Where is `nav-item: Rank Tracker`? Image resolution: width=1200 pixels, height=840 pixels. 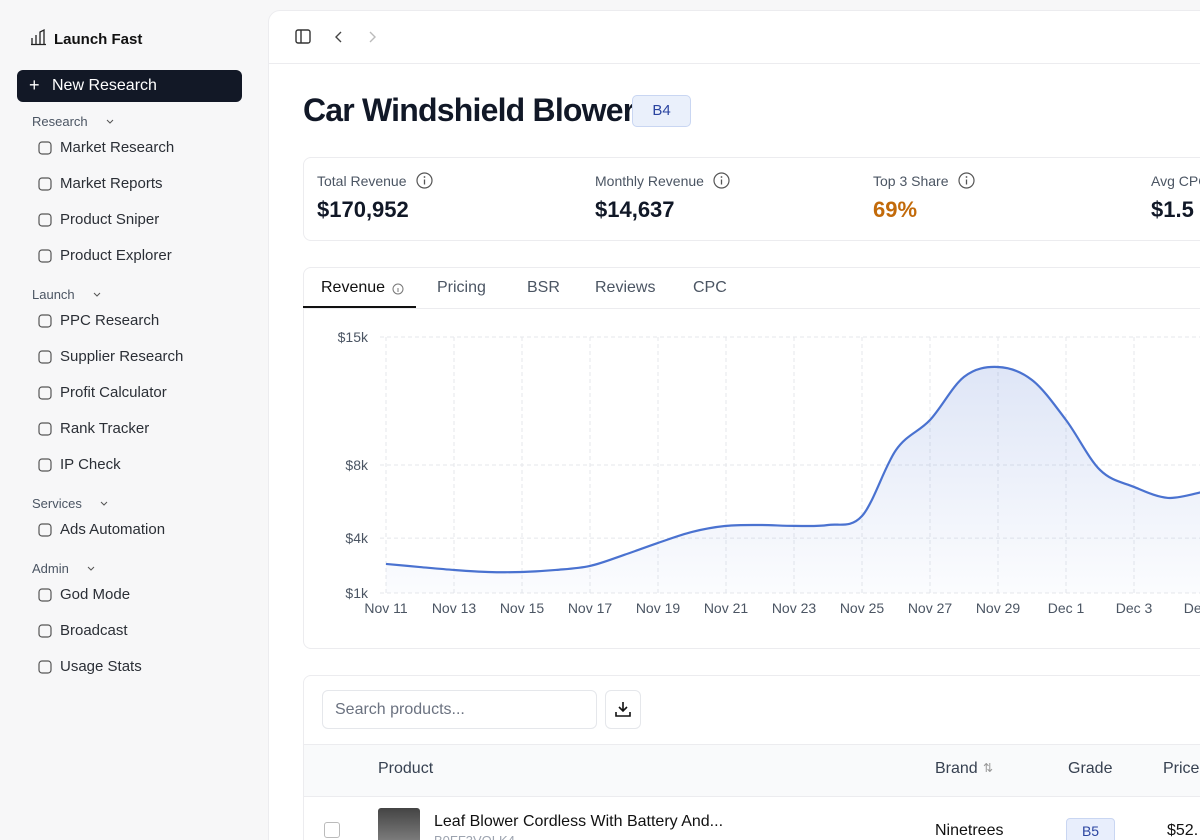 nav-item: Rank Tracker is located at coordinates (105, 428).